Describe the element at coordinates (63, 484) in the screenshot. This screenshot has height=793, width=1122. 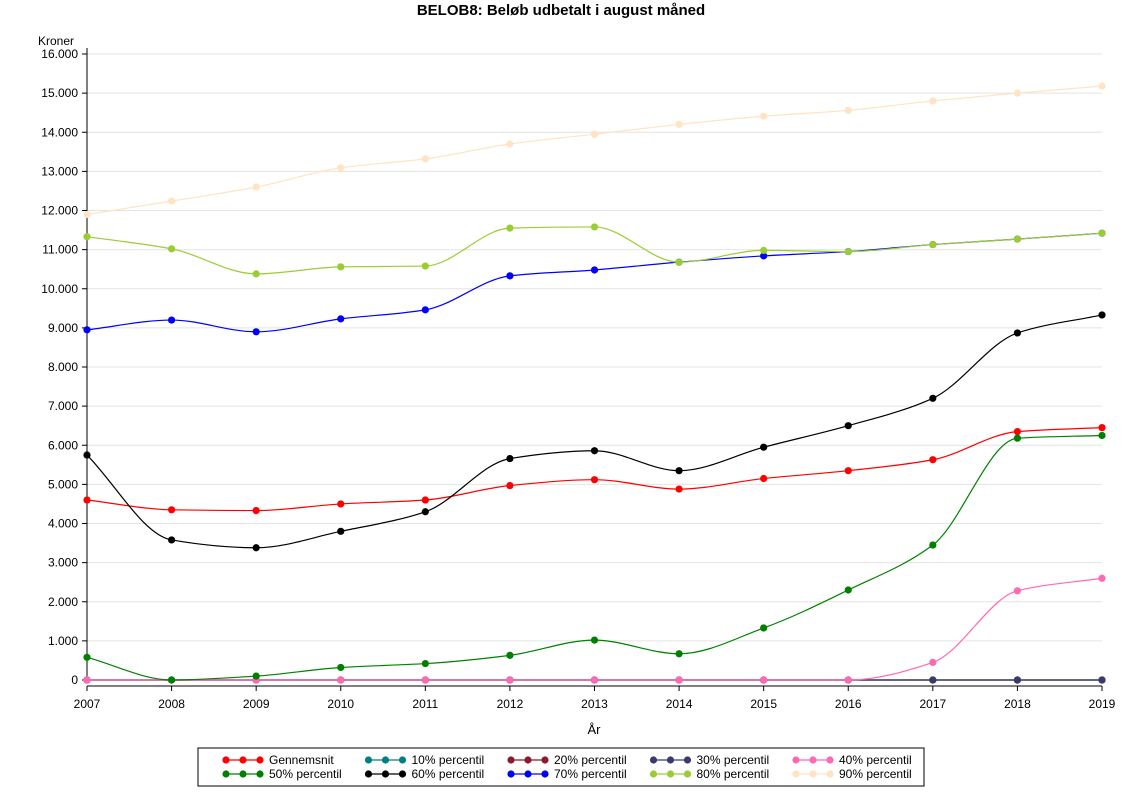
I see `y-tick-label: 5.000` at that location.